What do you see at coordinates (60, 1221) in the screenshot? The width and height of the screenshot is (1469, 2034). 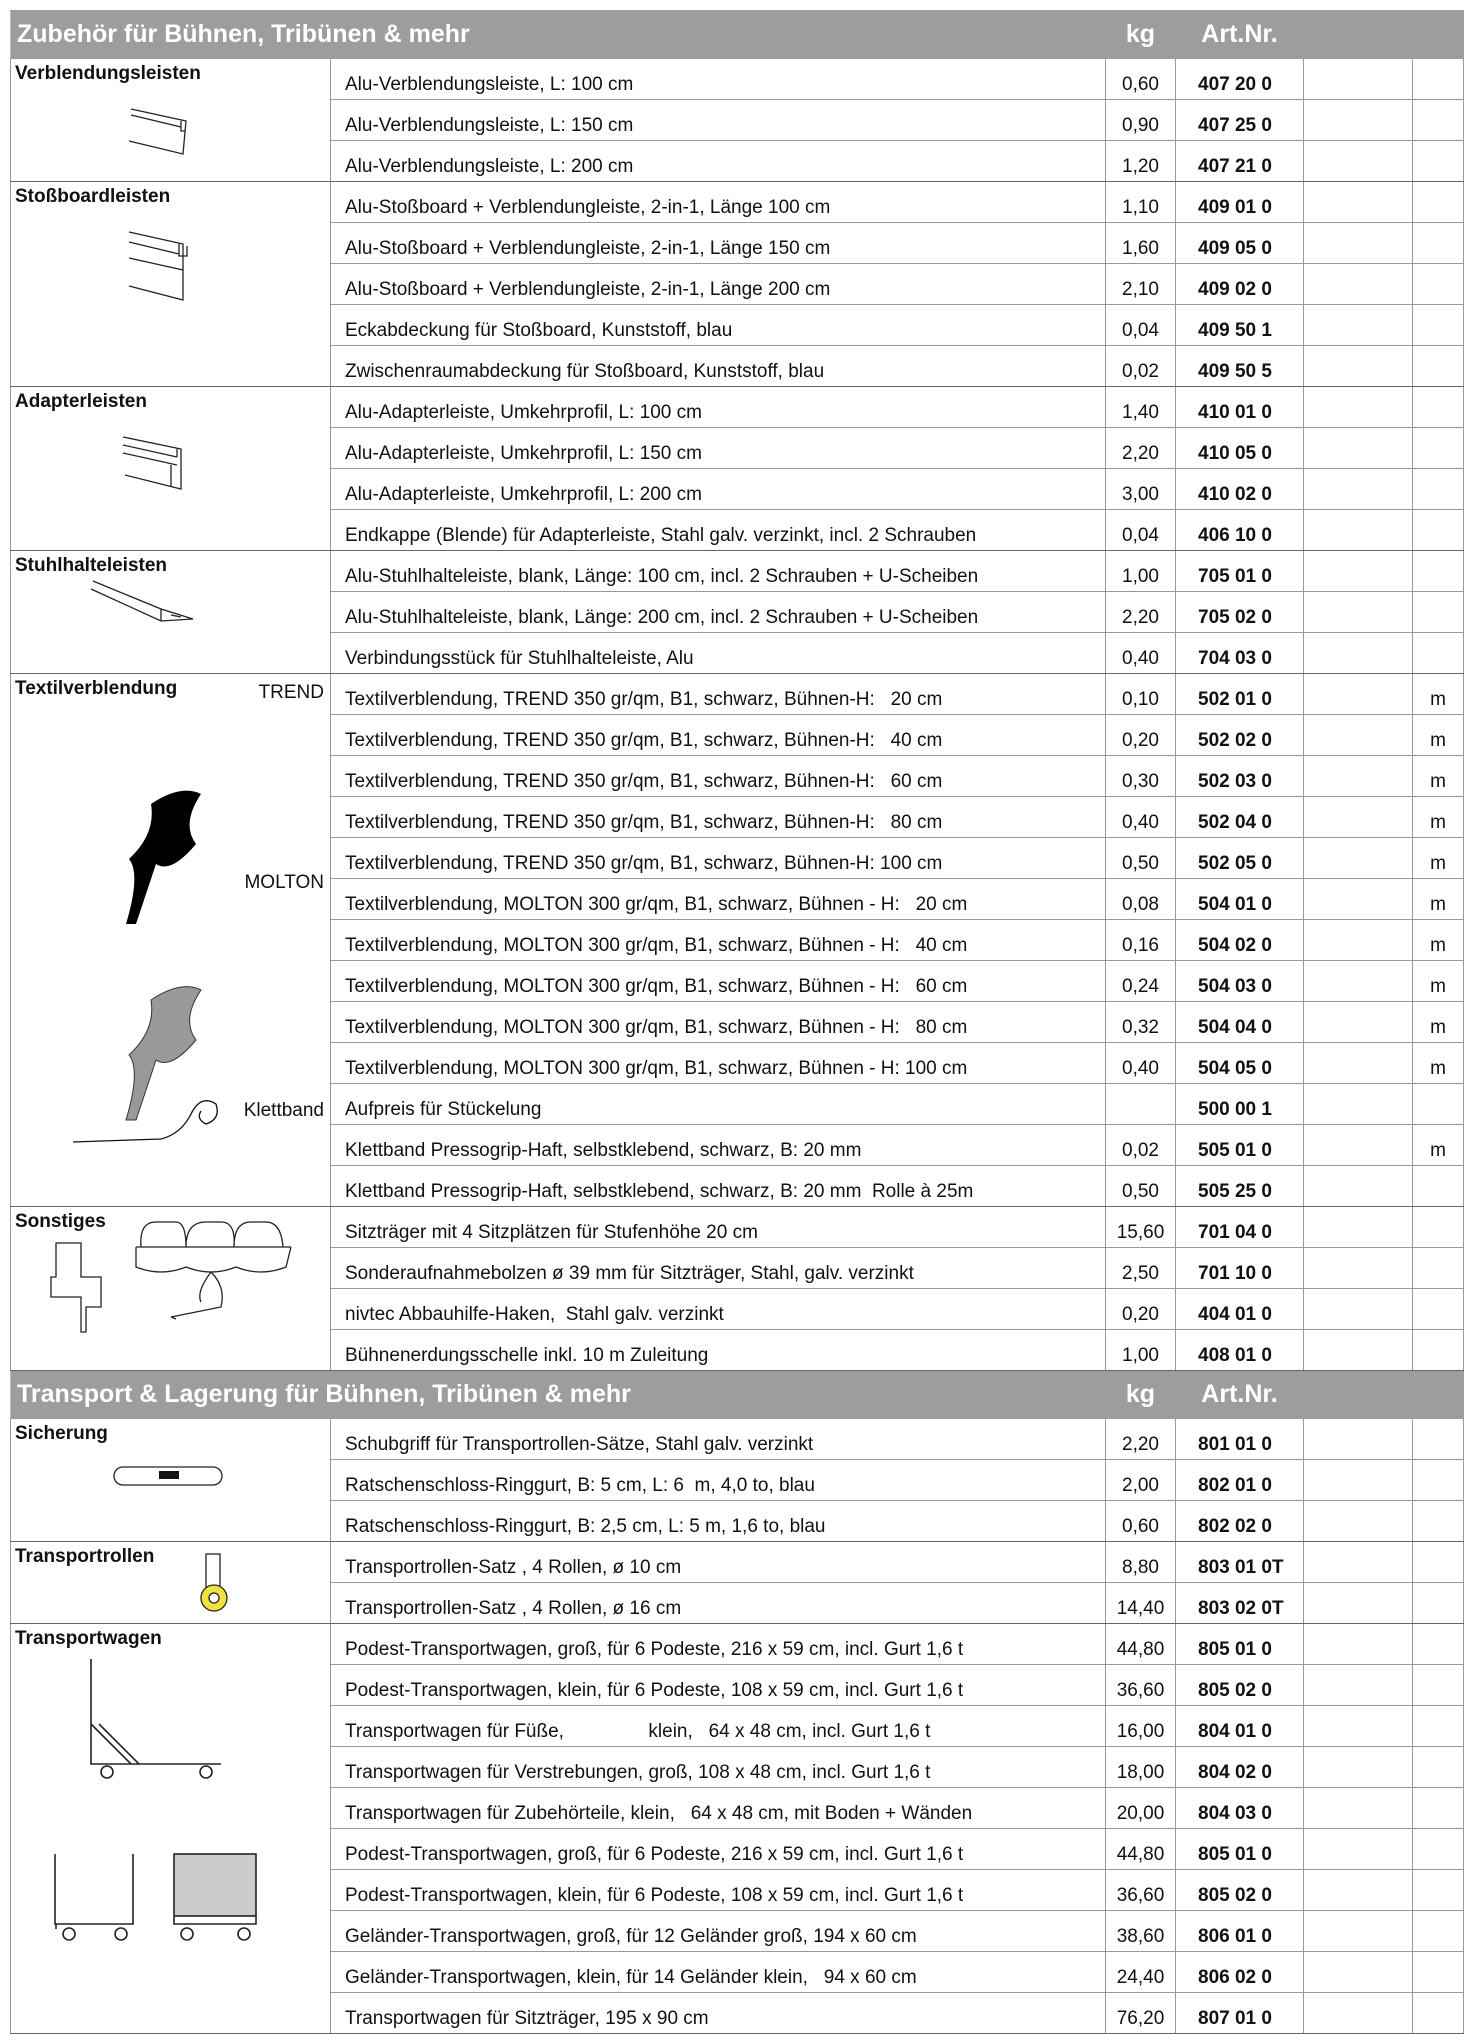 I see `group-label: Sonstiges` at bounding box center [60, 1221].